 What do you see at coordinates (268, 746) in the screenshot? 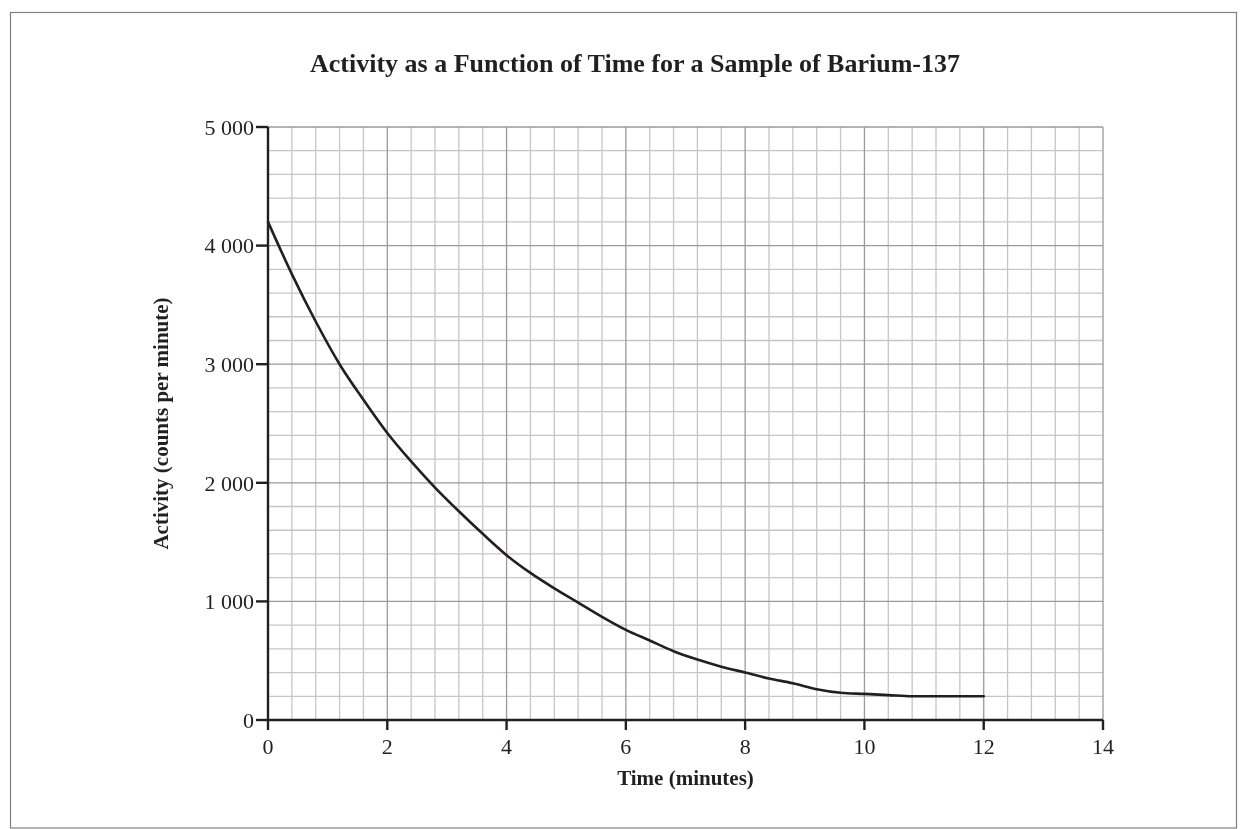
I see `x-tick-label: 0` at bounding box center [268, 746].